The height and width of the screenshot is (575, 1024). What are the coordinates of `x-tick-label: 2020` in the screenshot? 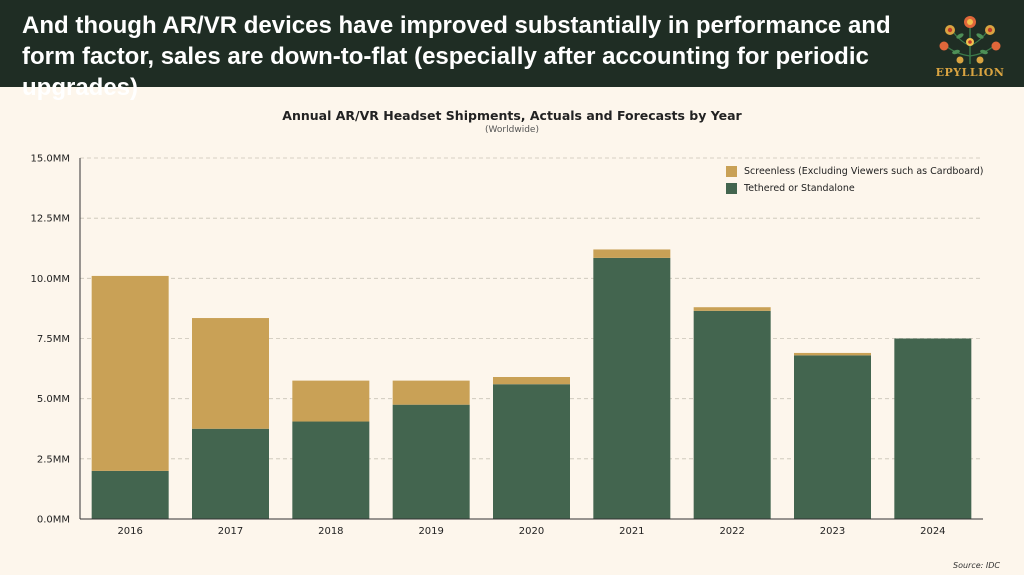 It's located at (531, 531).